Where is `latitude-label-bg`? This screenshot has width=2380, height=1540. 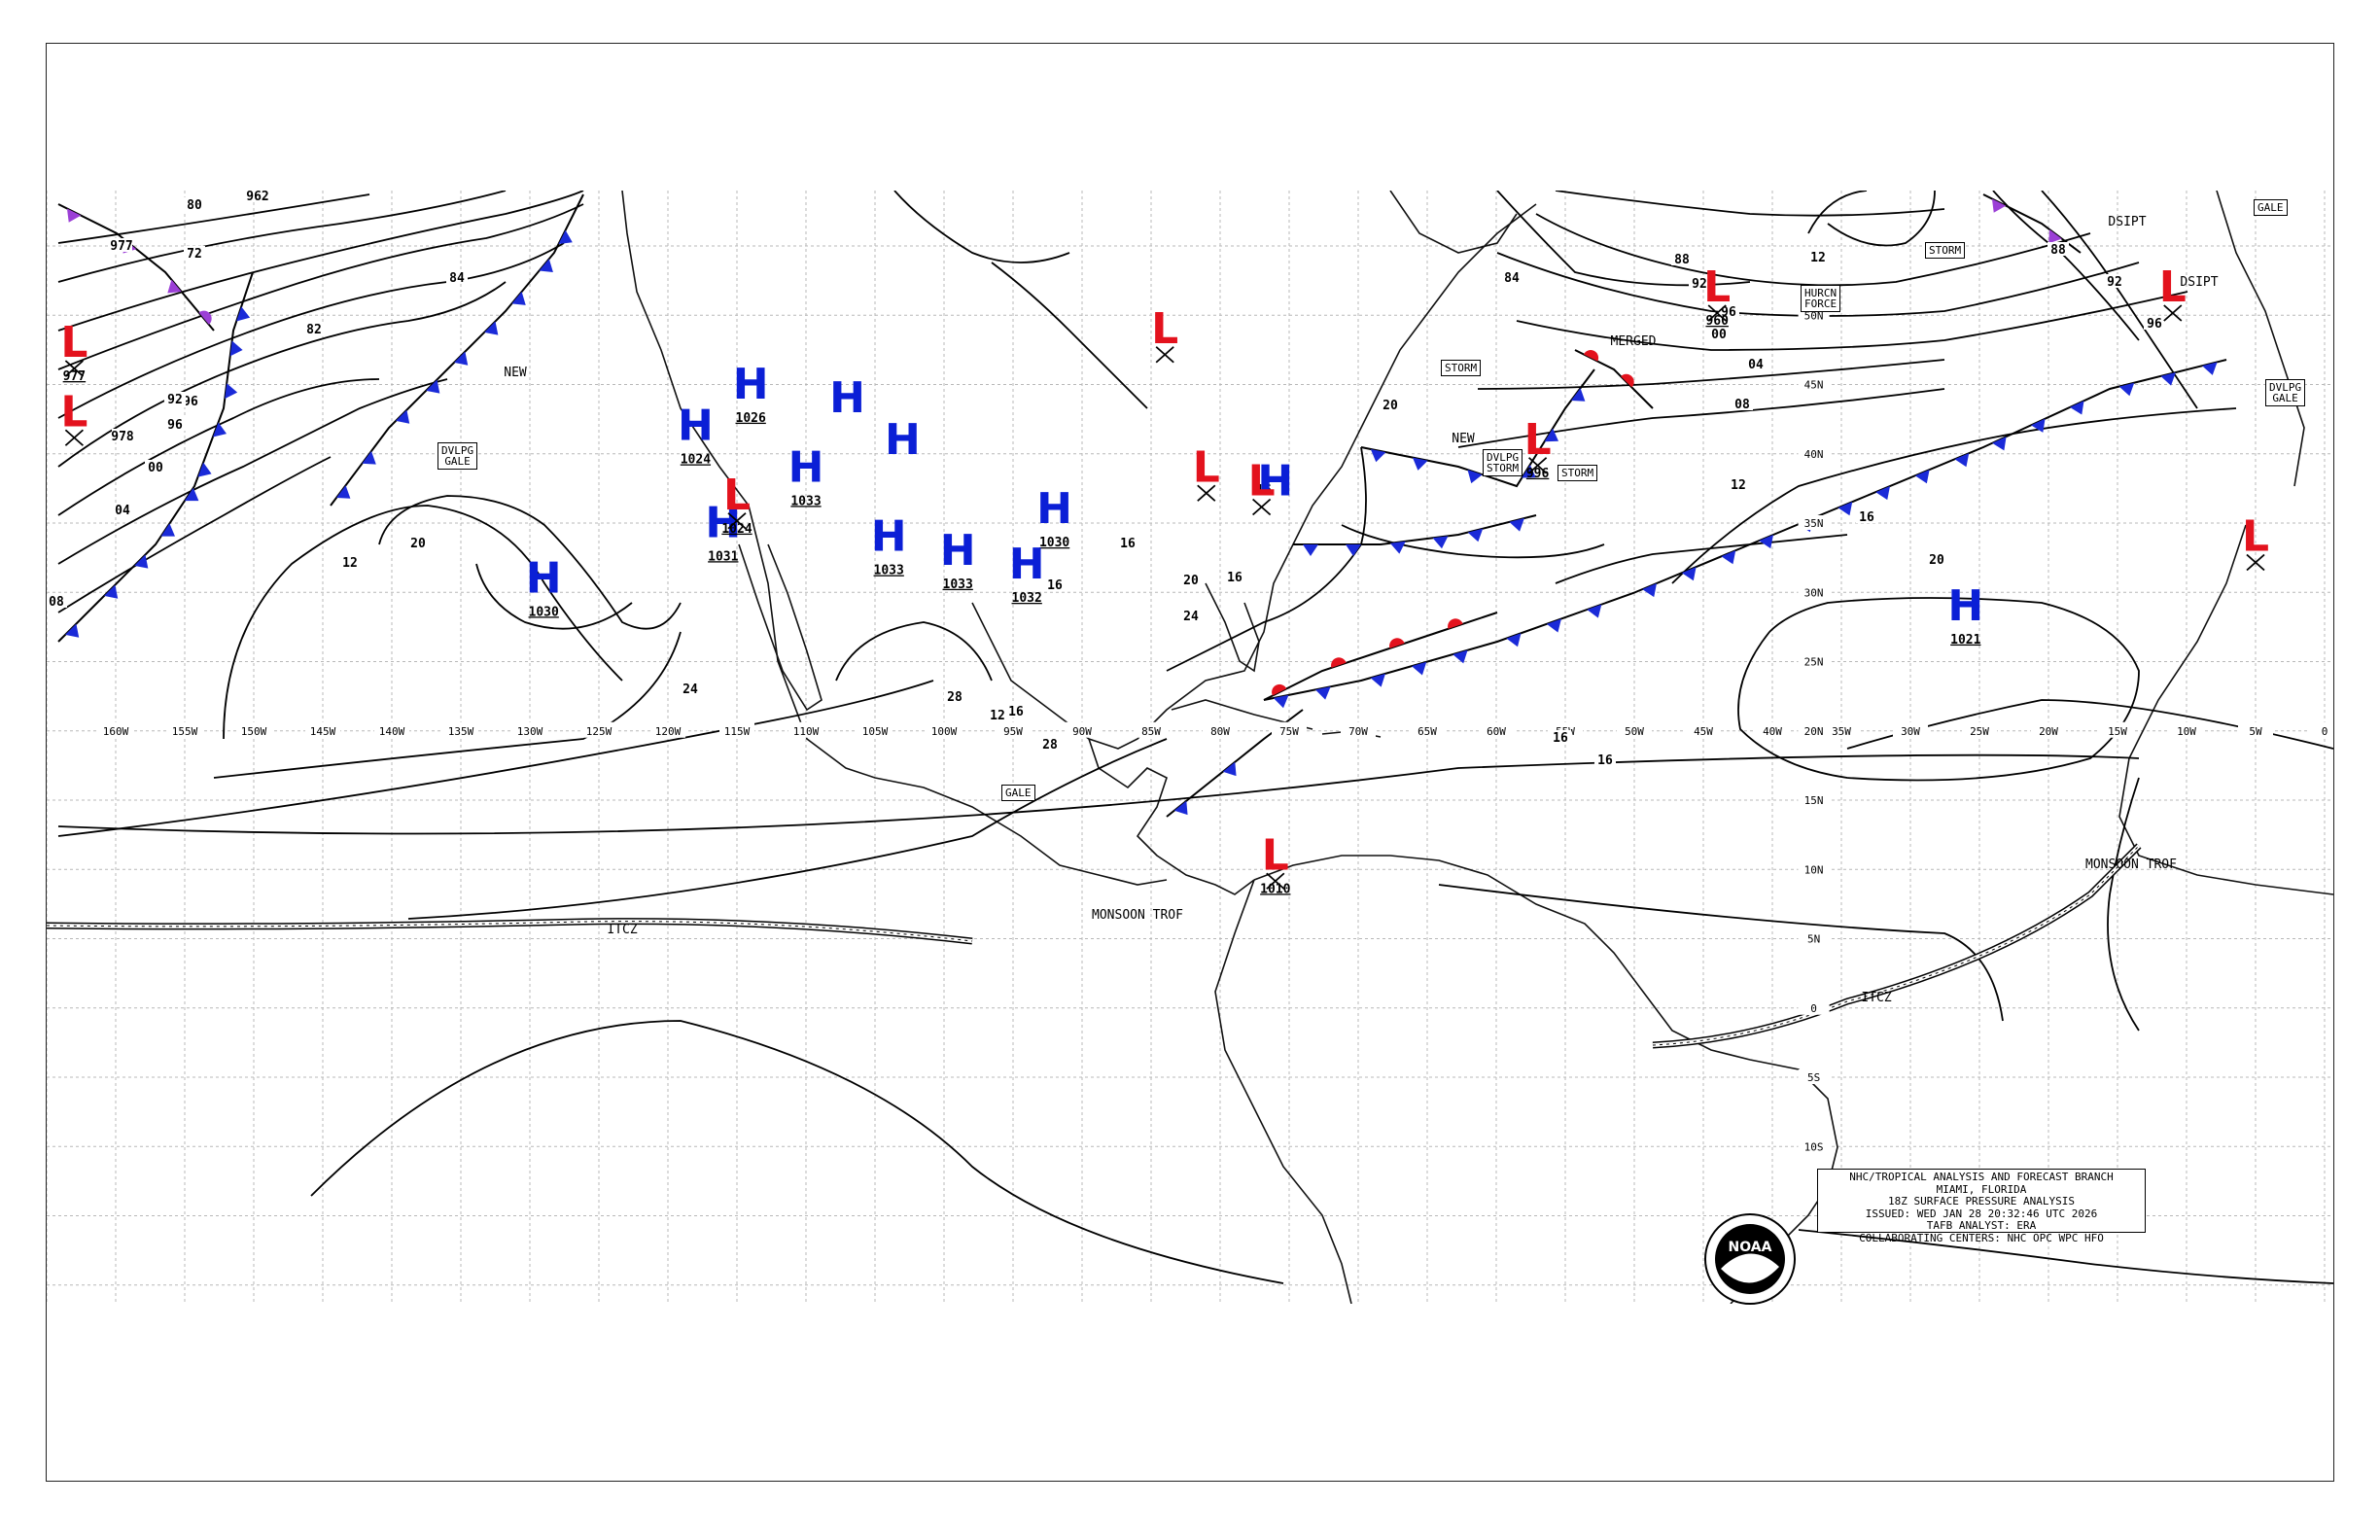 latitude-label-bg is located at coordinates (1814, 1007).